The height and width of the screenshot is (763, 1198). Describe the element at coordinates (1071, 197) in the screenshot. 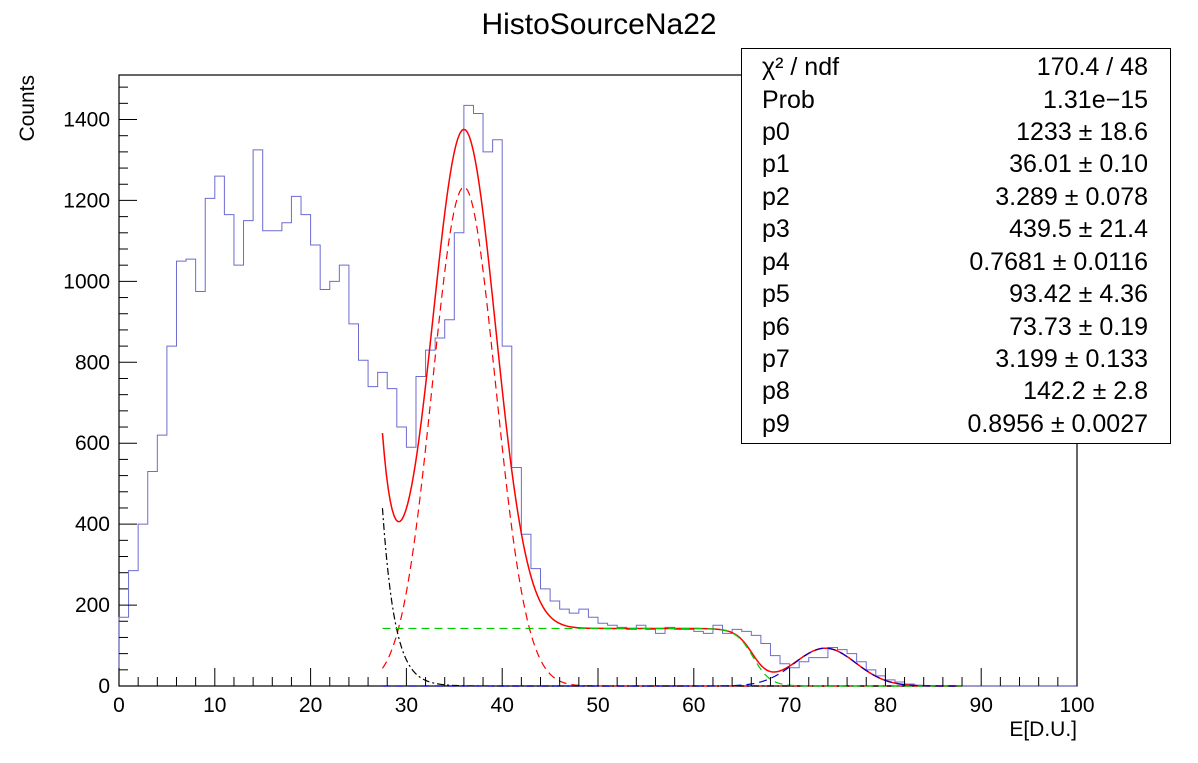

I see `stat-value: 3.289 ± 0.078` at that location.